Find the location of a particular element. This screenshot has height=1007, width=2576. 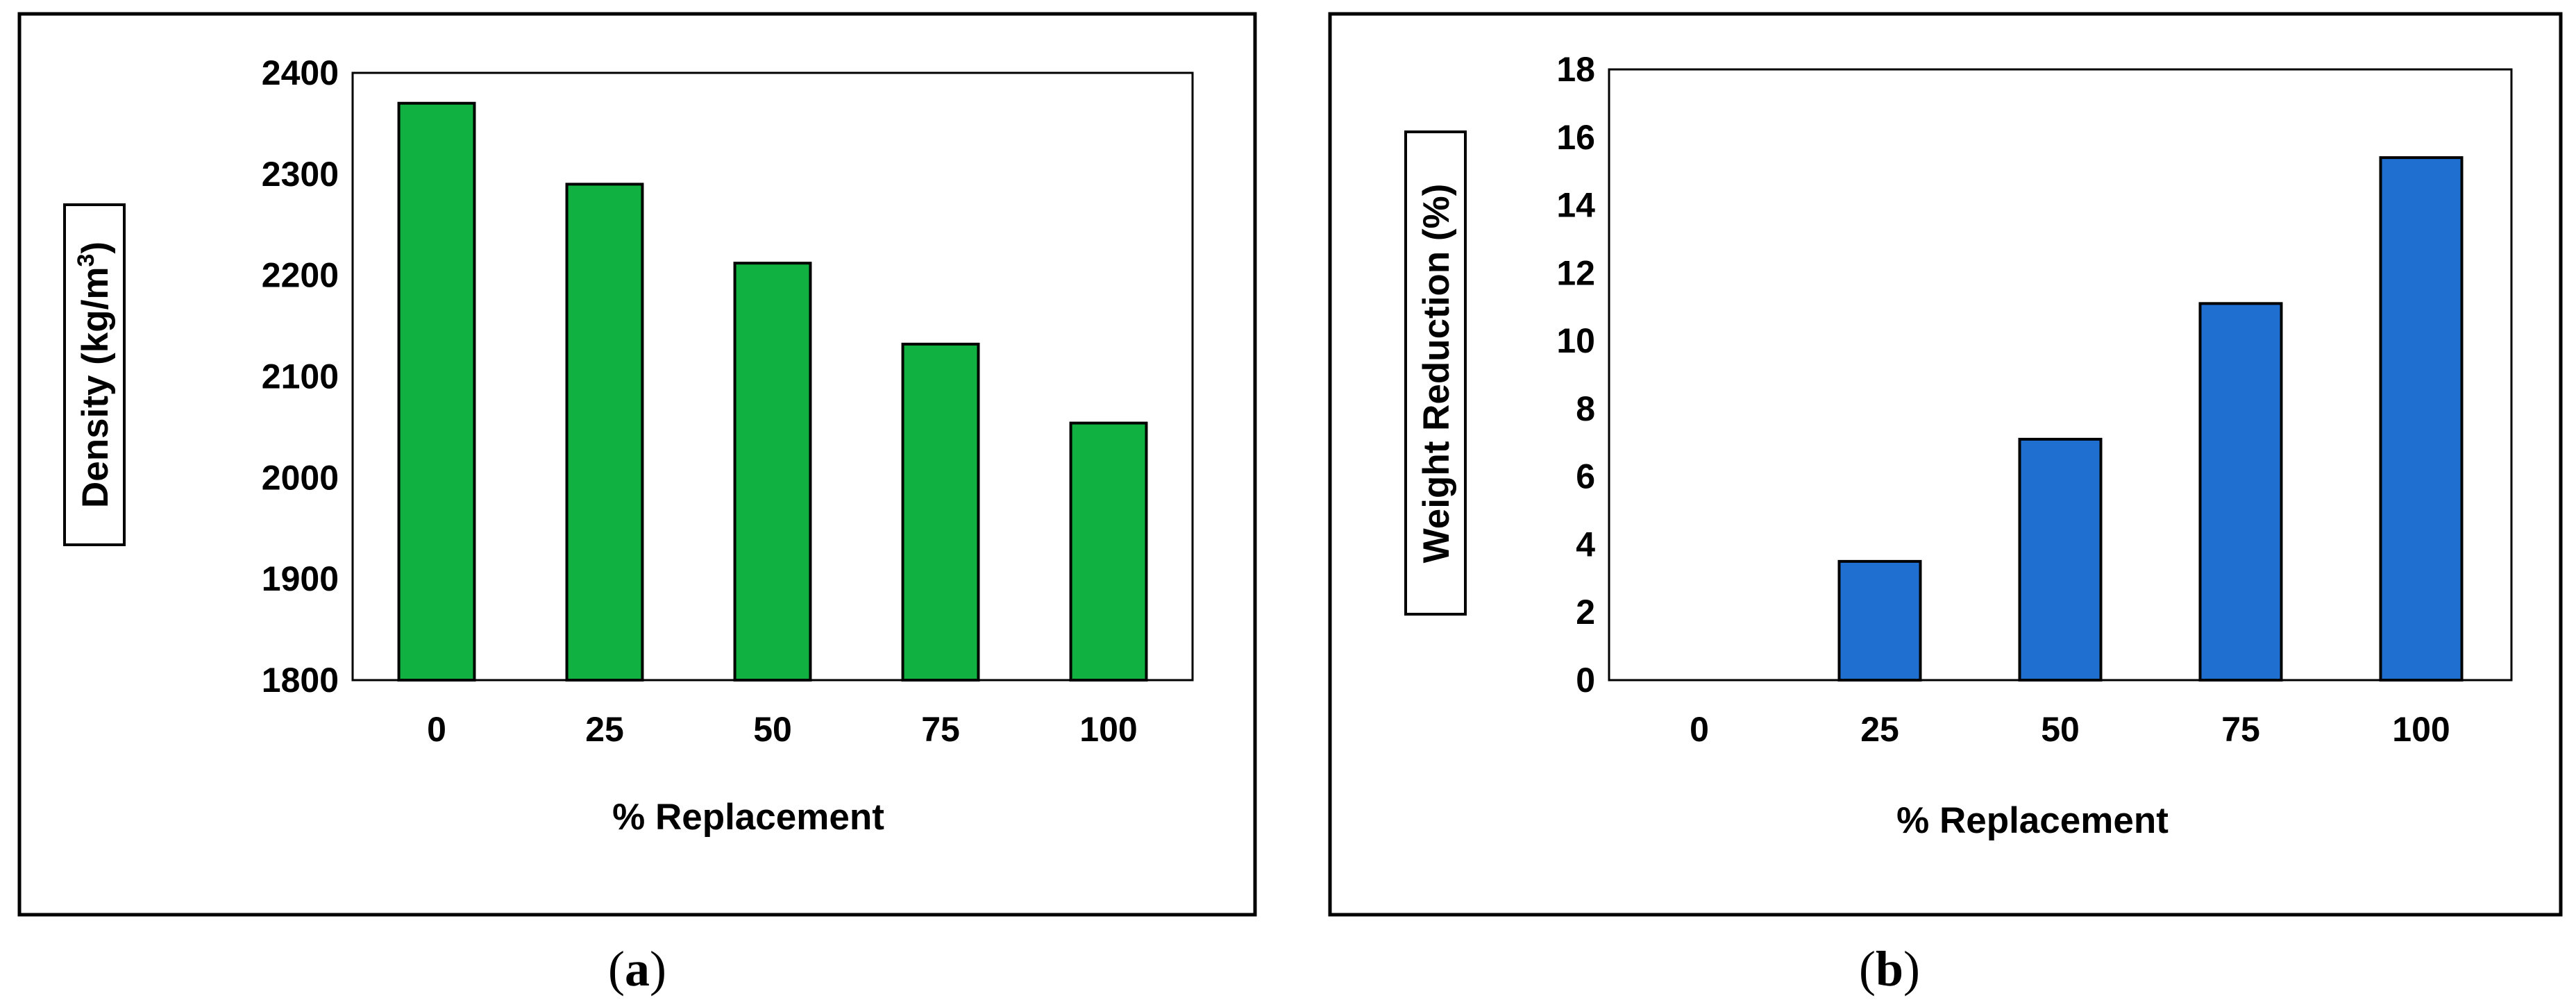

panel-a-x-tick-label: 100 is located at coordinates (1108, 730).